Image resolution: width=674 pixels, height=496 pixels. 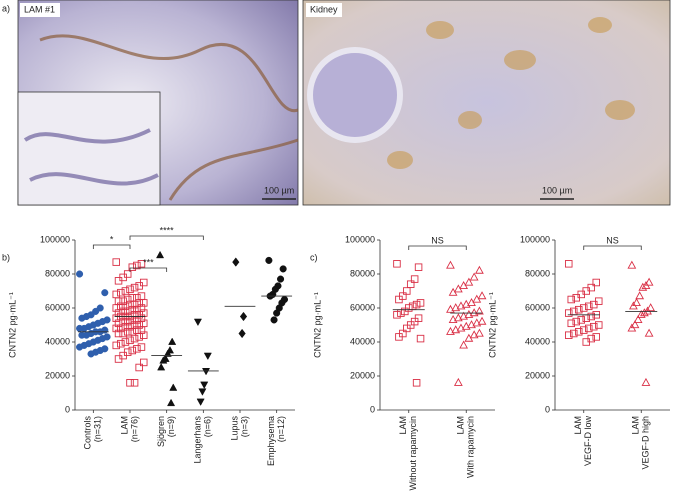 What do you see at coordinates (372, 409) in the screenshot?
I see `y-tick-label: 0` at bounding box center [372, 409].